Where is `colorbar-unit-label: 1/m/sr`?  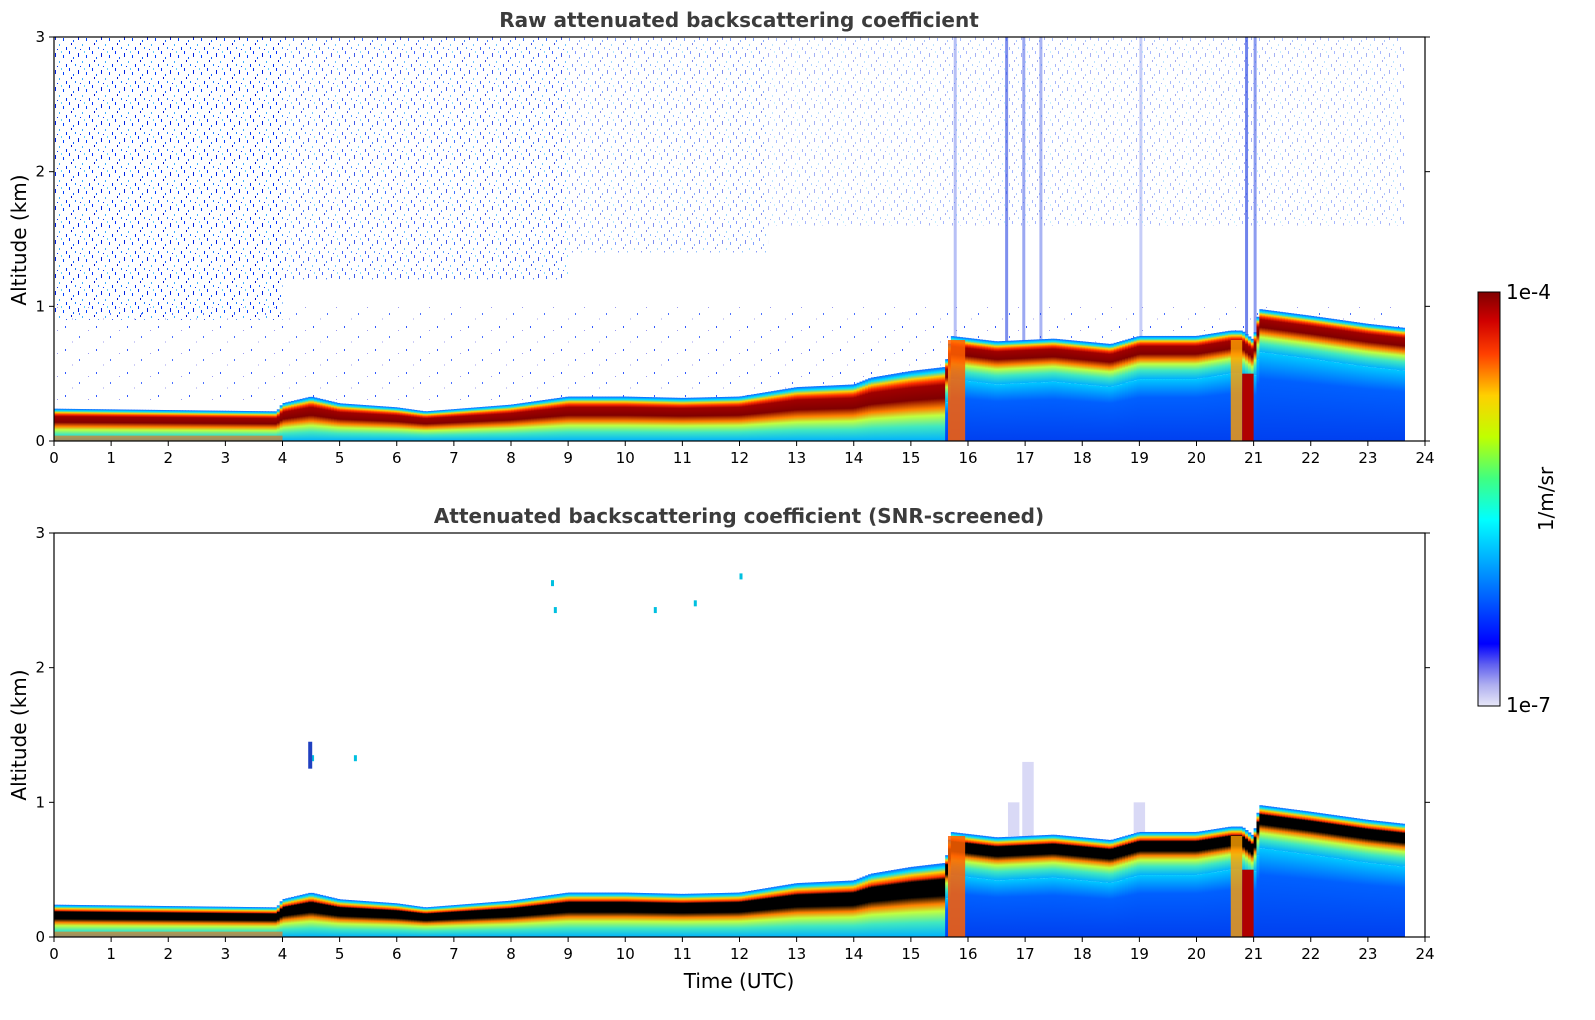 colorbar-unit-label: 1/m/sr is located at coordinates (1546, 498).